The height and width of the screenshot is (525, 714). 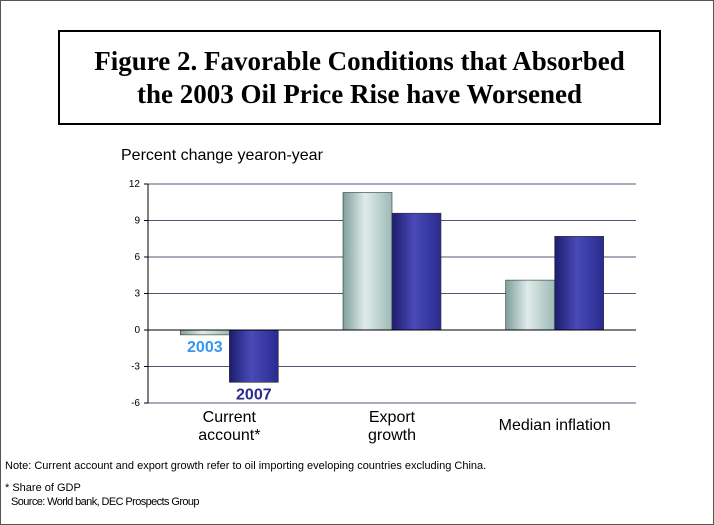 I want to click on series-tag-layer: 2003 2007, so click(x=229, y=371).